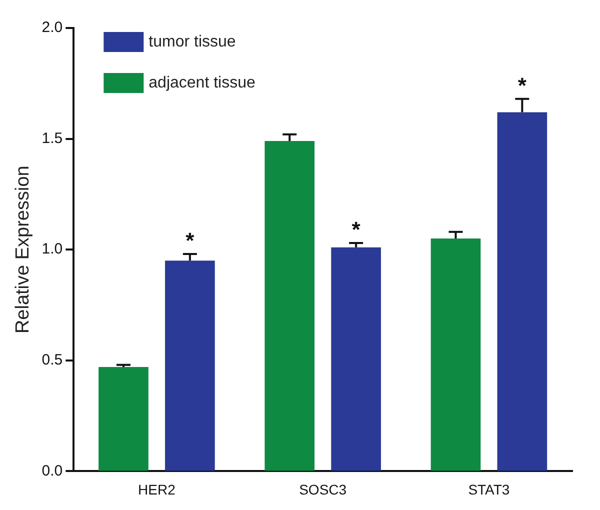 This screenshot has height=510, width=600. What do you see at coordinates (52, 27) in the screenshot?
I see `y-tick-label: 2.0` at bounding box center [52, 27].